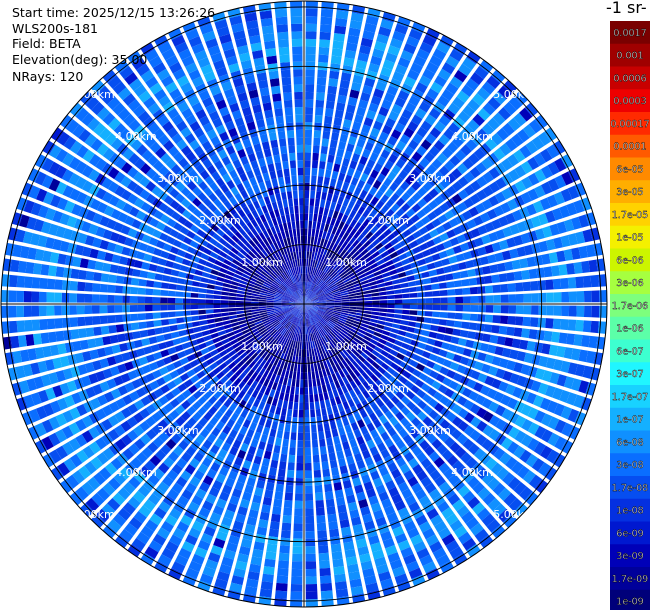  What do you see at coordinates (629, 556) in the screenshot?
I see `colorbar-tick-label: 3e-09` at bounding box center [629, 556].